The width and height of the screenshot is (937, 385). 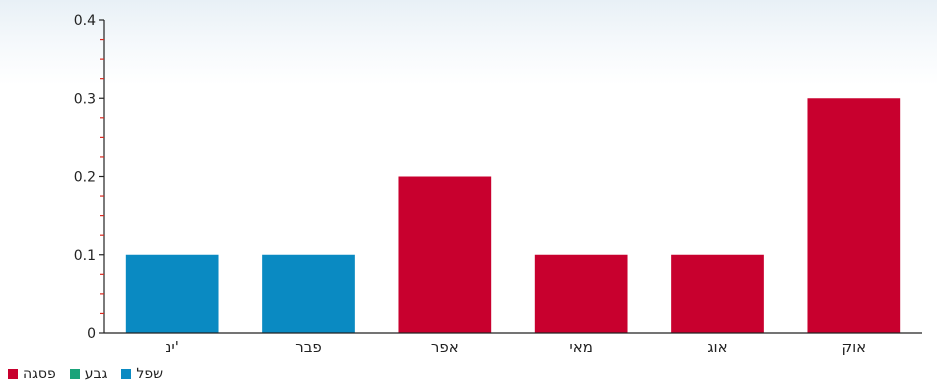 What do you see at coordinates (150, 374) in the screenshot?
I see `legend-label: שפל` at bounding box center [150, 374].